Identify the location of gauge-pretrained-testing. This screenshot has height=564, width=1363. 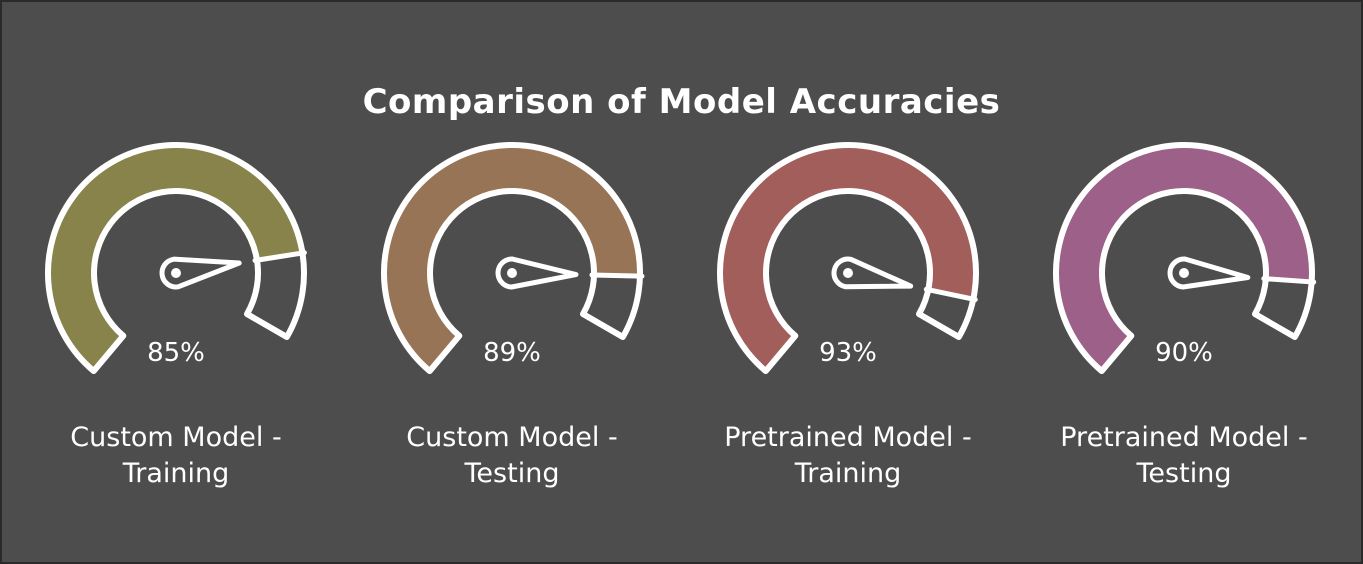
(1185, 258).